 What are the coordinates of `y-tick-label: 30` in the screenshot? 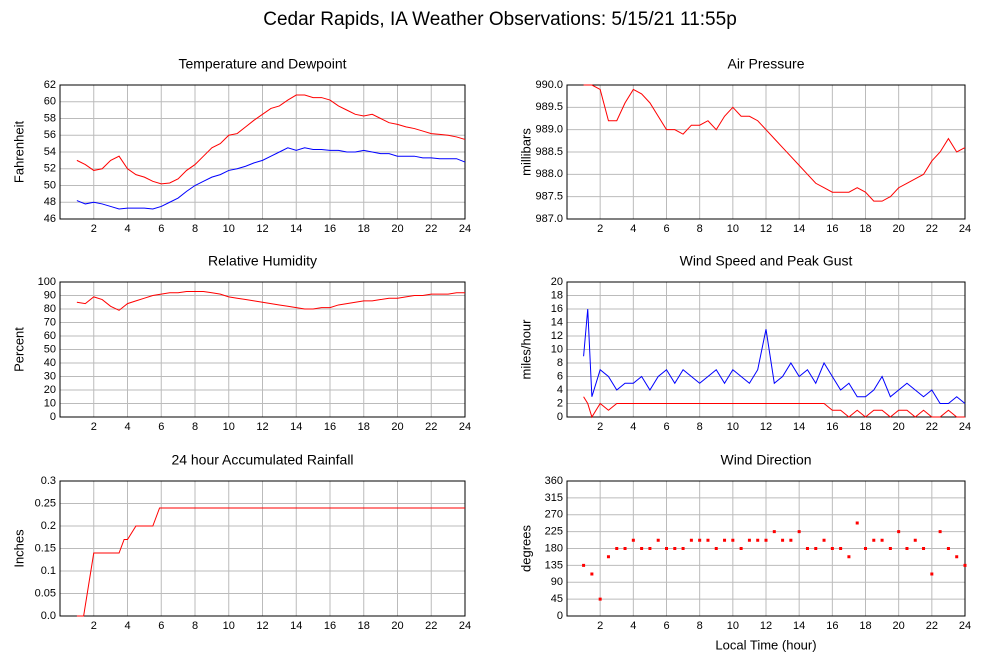 It's located at (50, 376).